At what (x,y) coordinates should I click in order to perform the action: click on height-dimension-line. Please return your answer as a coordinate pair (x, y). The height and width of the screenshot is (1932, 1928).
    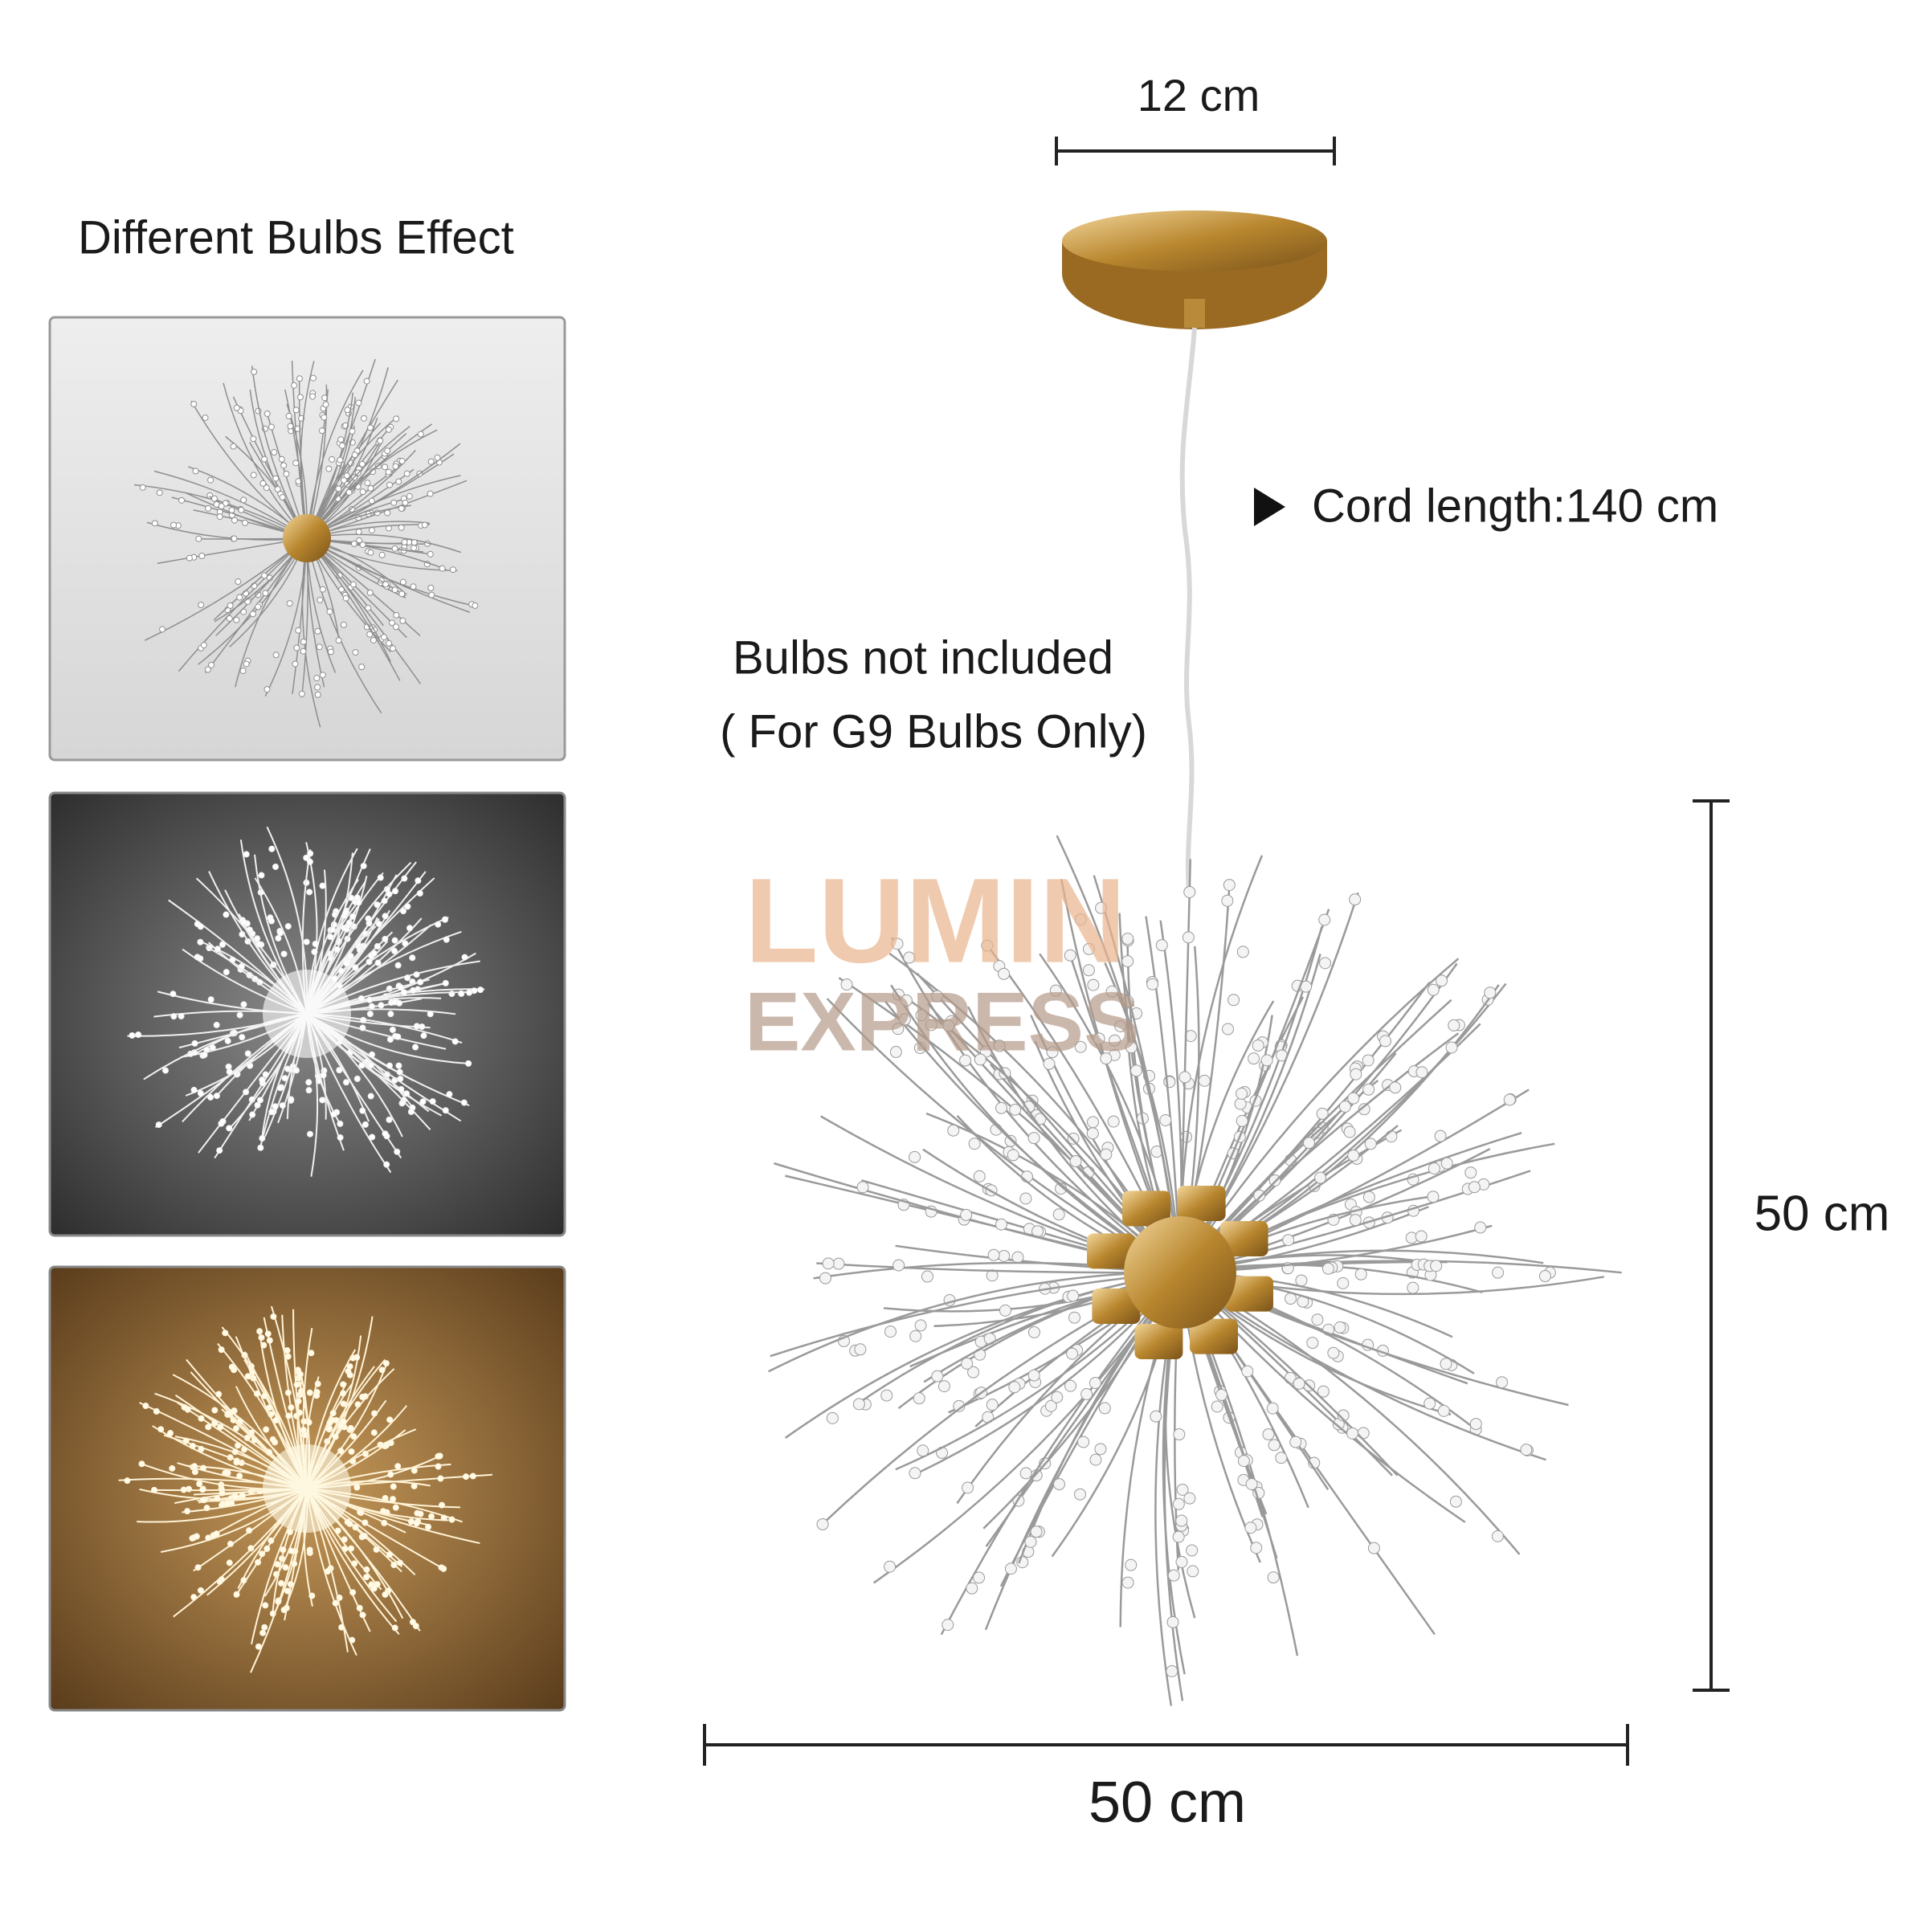
    Looking at the image, I should click on (1711, 1246).